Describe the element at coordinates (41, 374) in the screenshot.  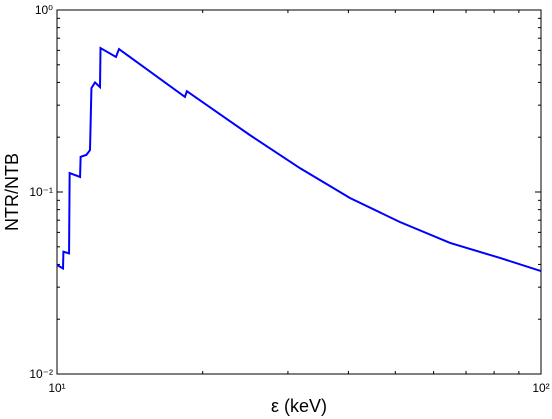
I see `y-tick-label: 10⁻²` at that location.